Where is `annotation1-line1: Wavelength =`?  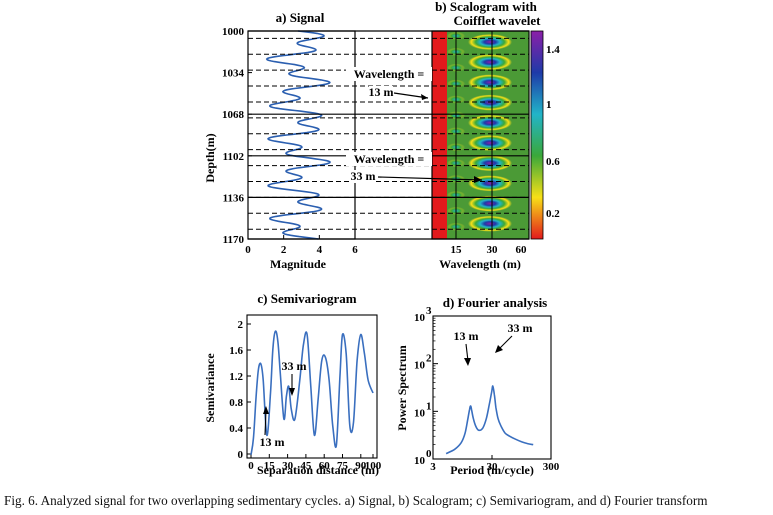 annotation1-line1: Wavelength = is located at coordinates (389, 74).